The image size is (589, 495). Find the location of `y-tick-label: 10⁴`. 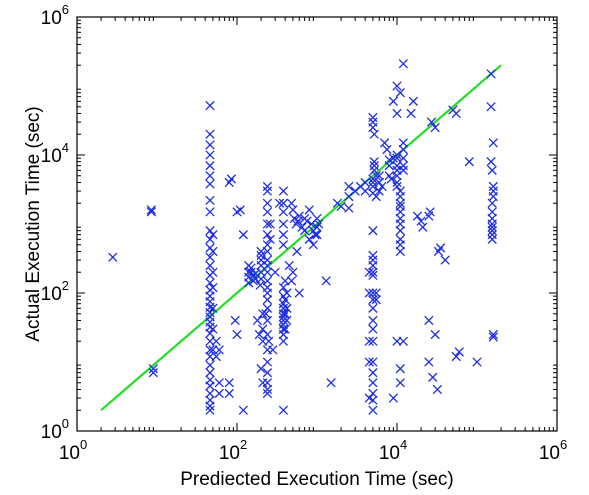

y-tick-label: 10⁴ is located at coordinates (55, 153).